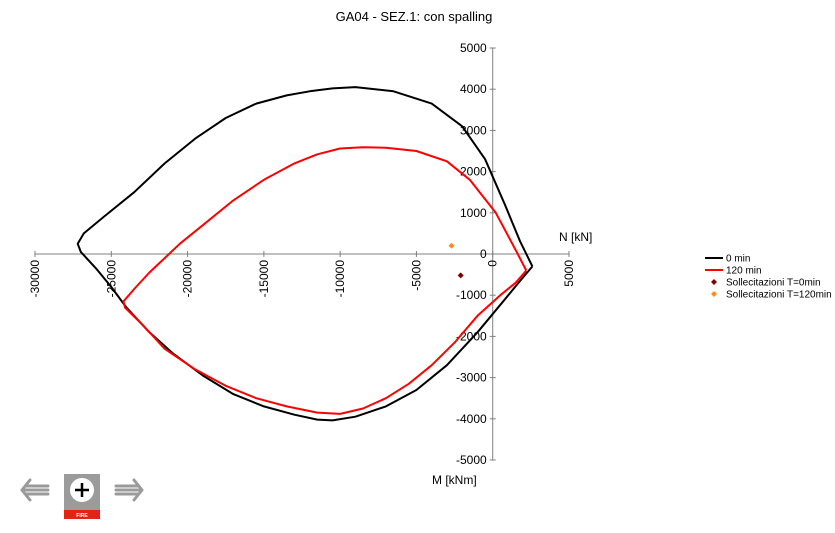  I want to click on x-tick-label: -25000, so click(111, 279).